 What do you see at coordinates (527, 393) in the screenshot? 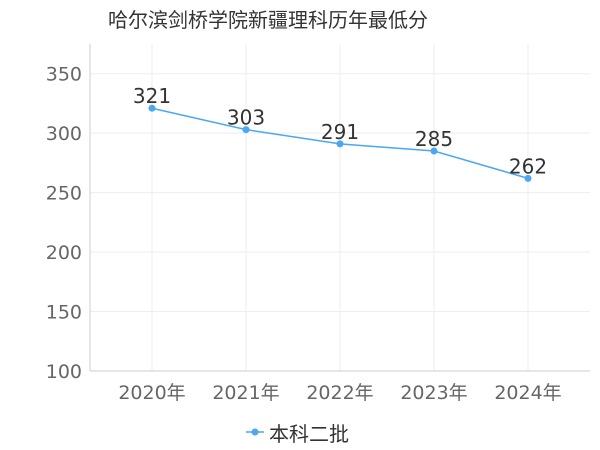
I see `x-tick-label: 2024年` at bounding box center [527, 393].